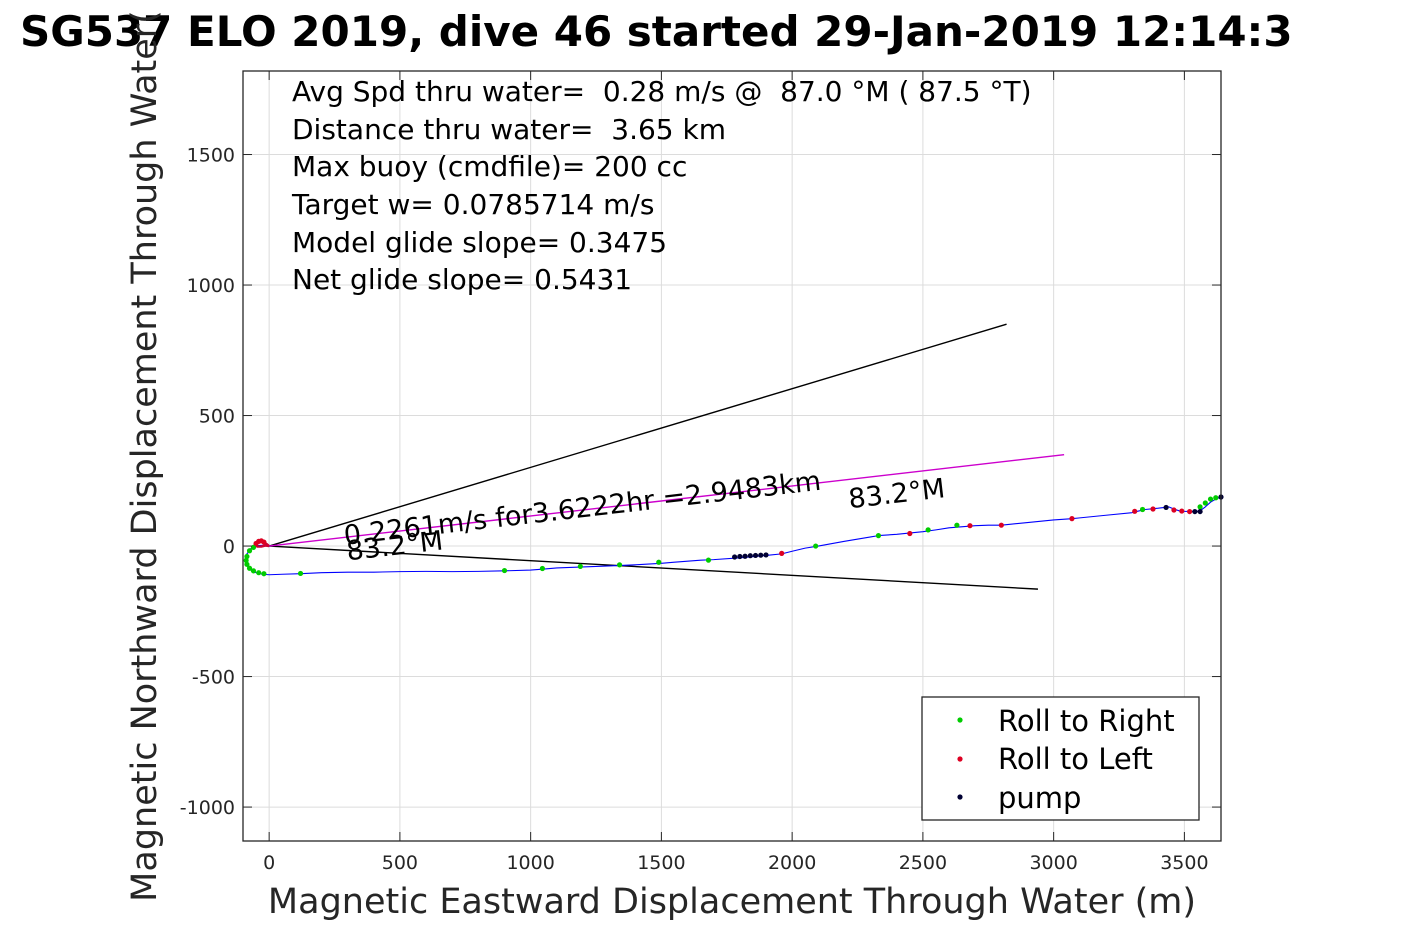 The height and width of the screenshot is (945, 1417). I want to click on x-tick-label: 3000, so click(1053, 863).